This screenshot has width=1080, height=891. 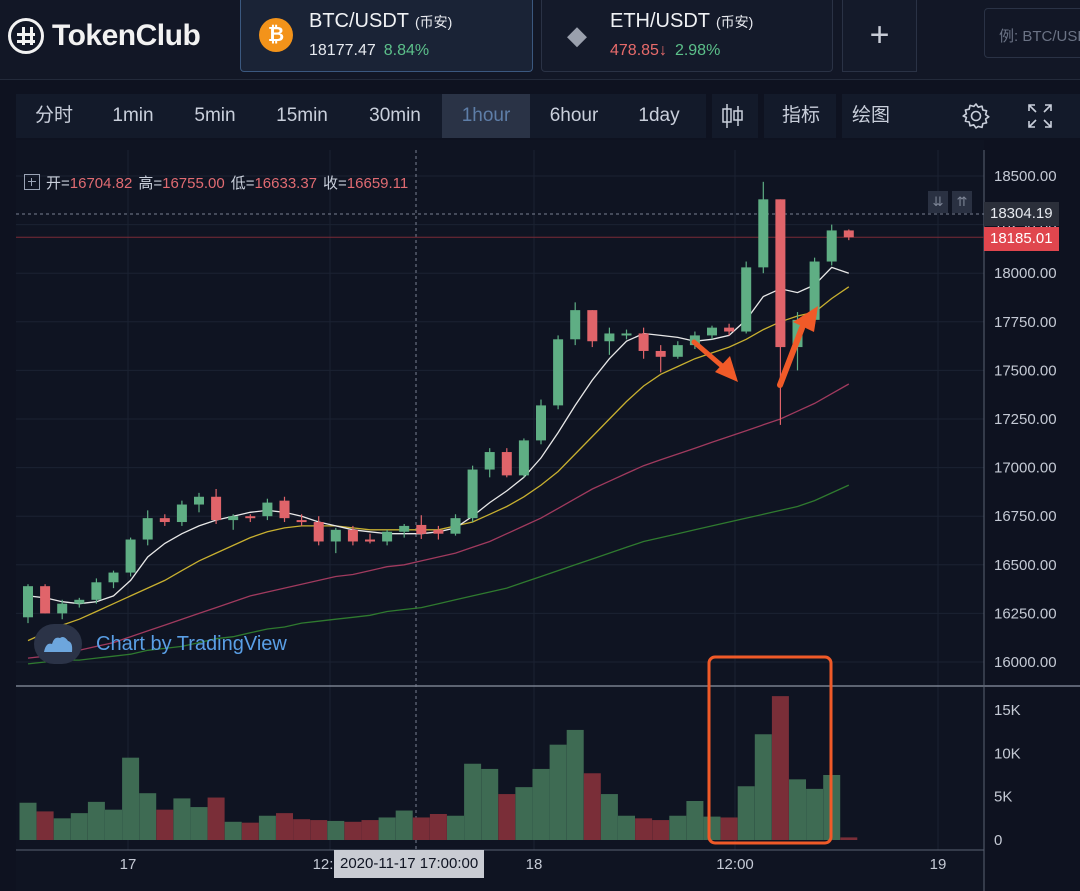 What do you see at coordinates (687, 36) in the screenshot?
I see `tab-eth-usdt: ◆ ETH/USDT (币安) 478.85↓ 2.98%` at bounding box center [687, 36].